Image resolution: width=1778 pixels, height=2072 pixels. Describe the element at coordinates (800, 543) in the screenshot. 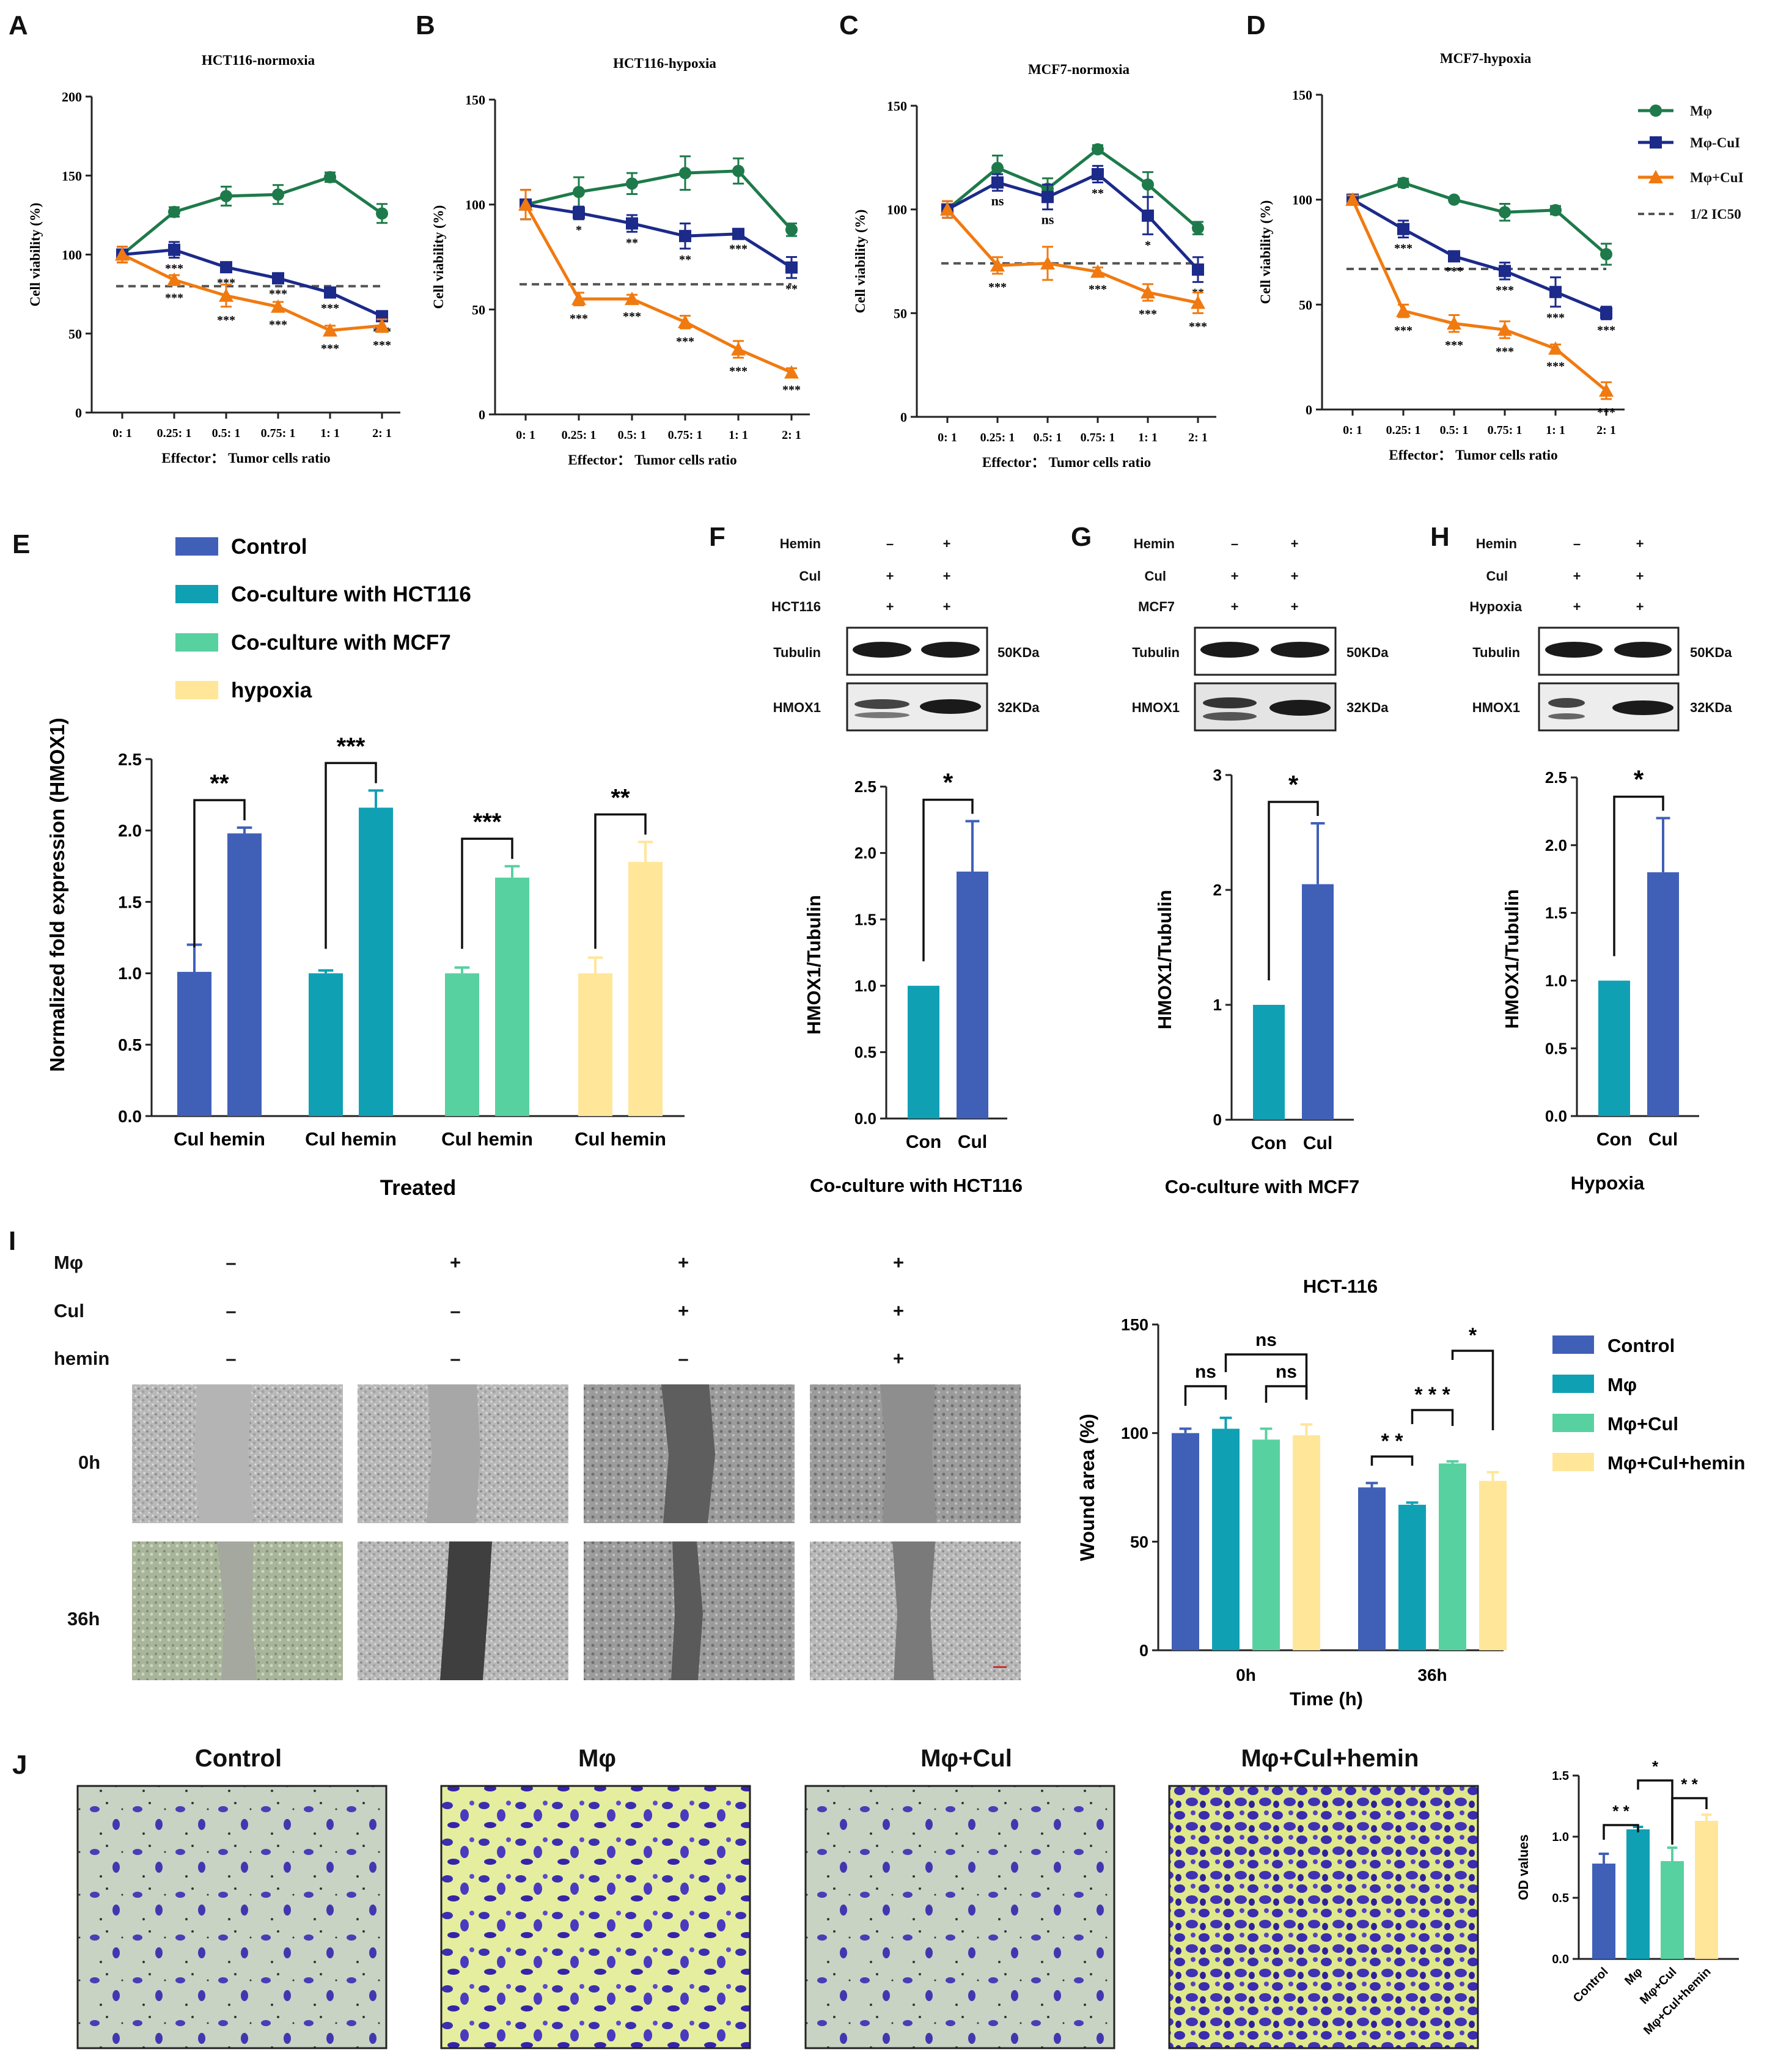

I see `blot-f-row-0-label: Hemin` at that location.